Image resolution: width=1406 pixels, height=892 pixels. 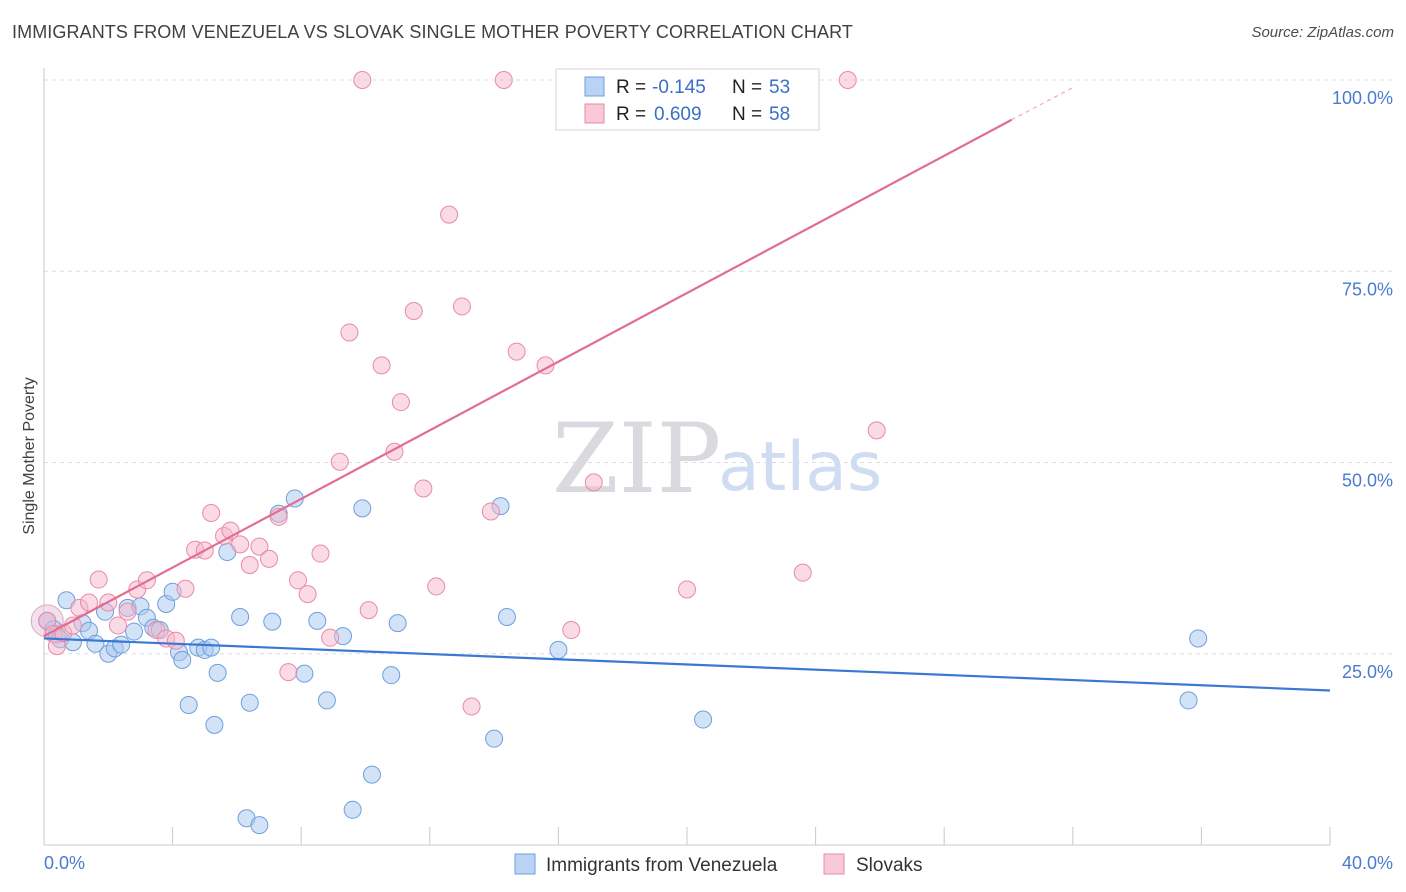 I want to click on legend-label-venezuela: Immigrants from Venezuela, so click(x=662, y=865).